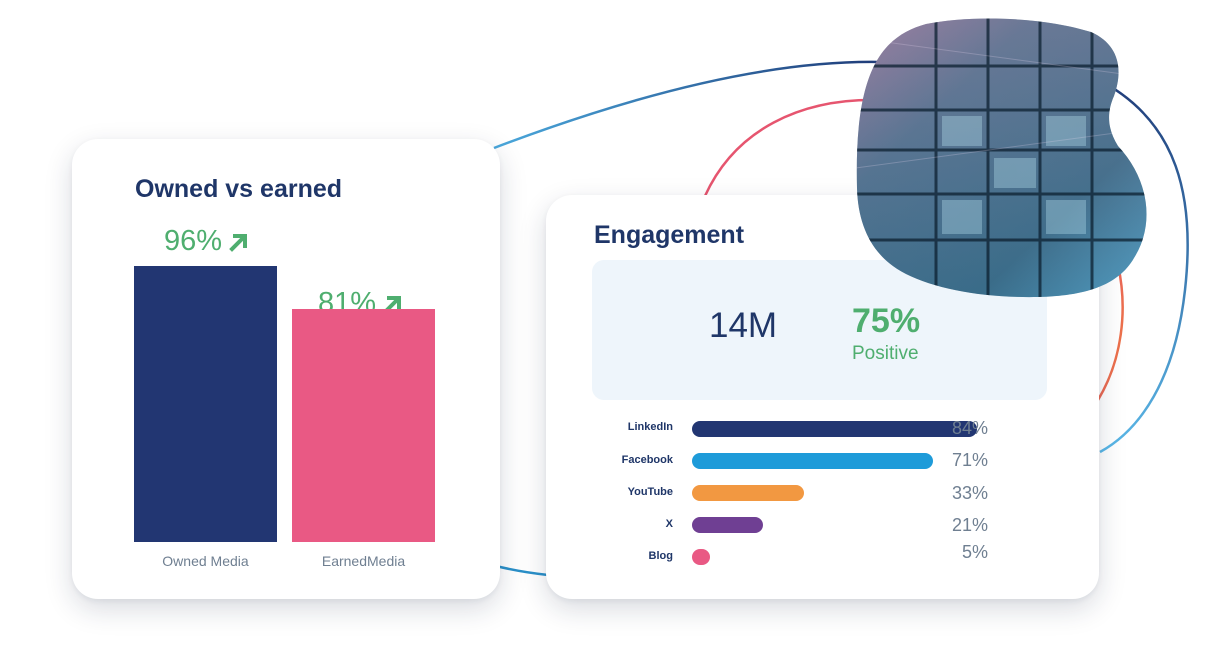 The width and height of the screenshot is (1216, 672). Describe the element at coordinates (970, 525) in the screenshot. I see `row-value-x: 21%` at that location.